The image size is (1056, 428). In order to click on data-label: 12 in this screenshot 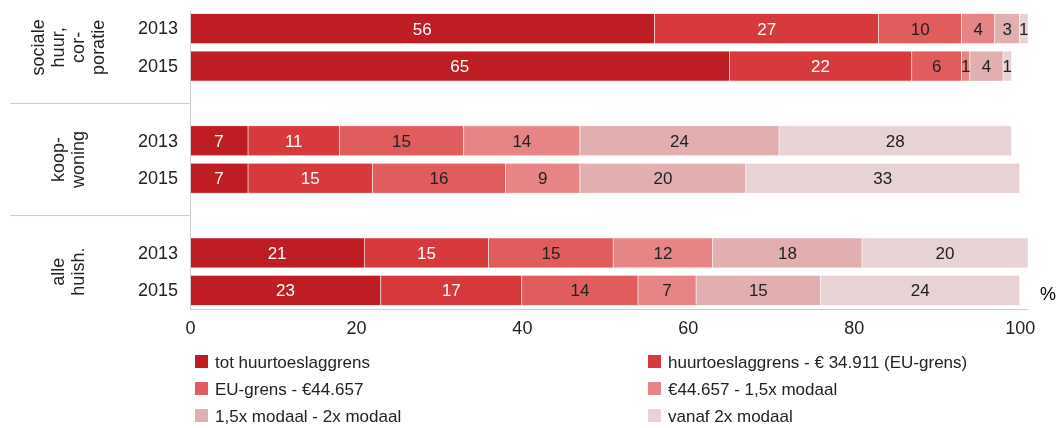, I will do `click(663, 254)`.